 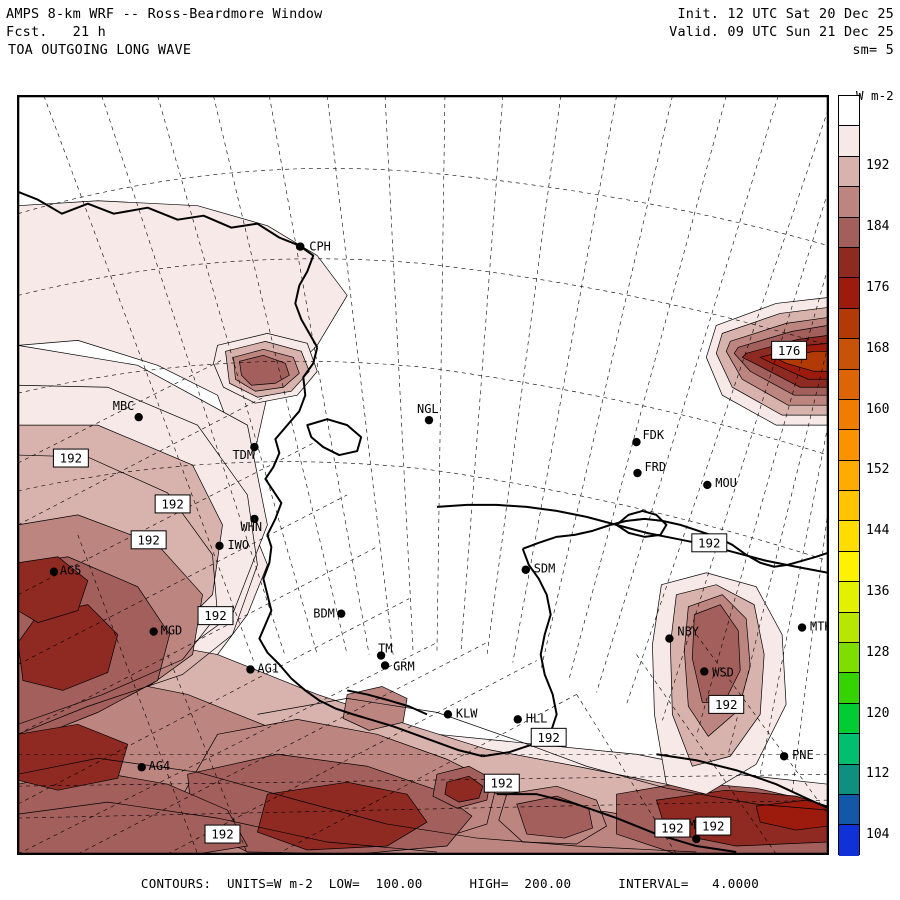 I want to click on colorbar-tick-label: 152, so click(x=878, y=470).